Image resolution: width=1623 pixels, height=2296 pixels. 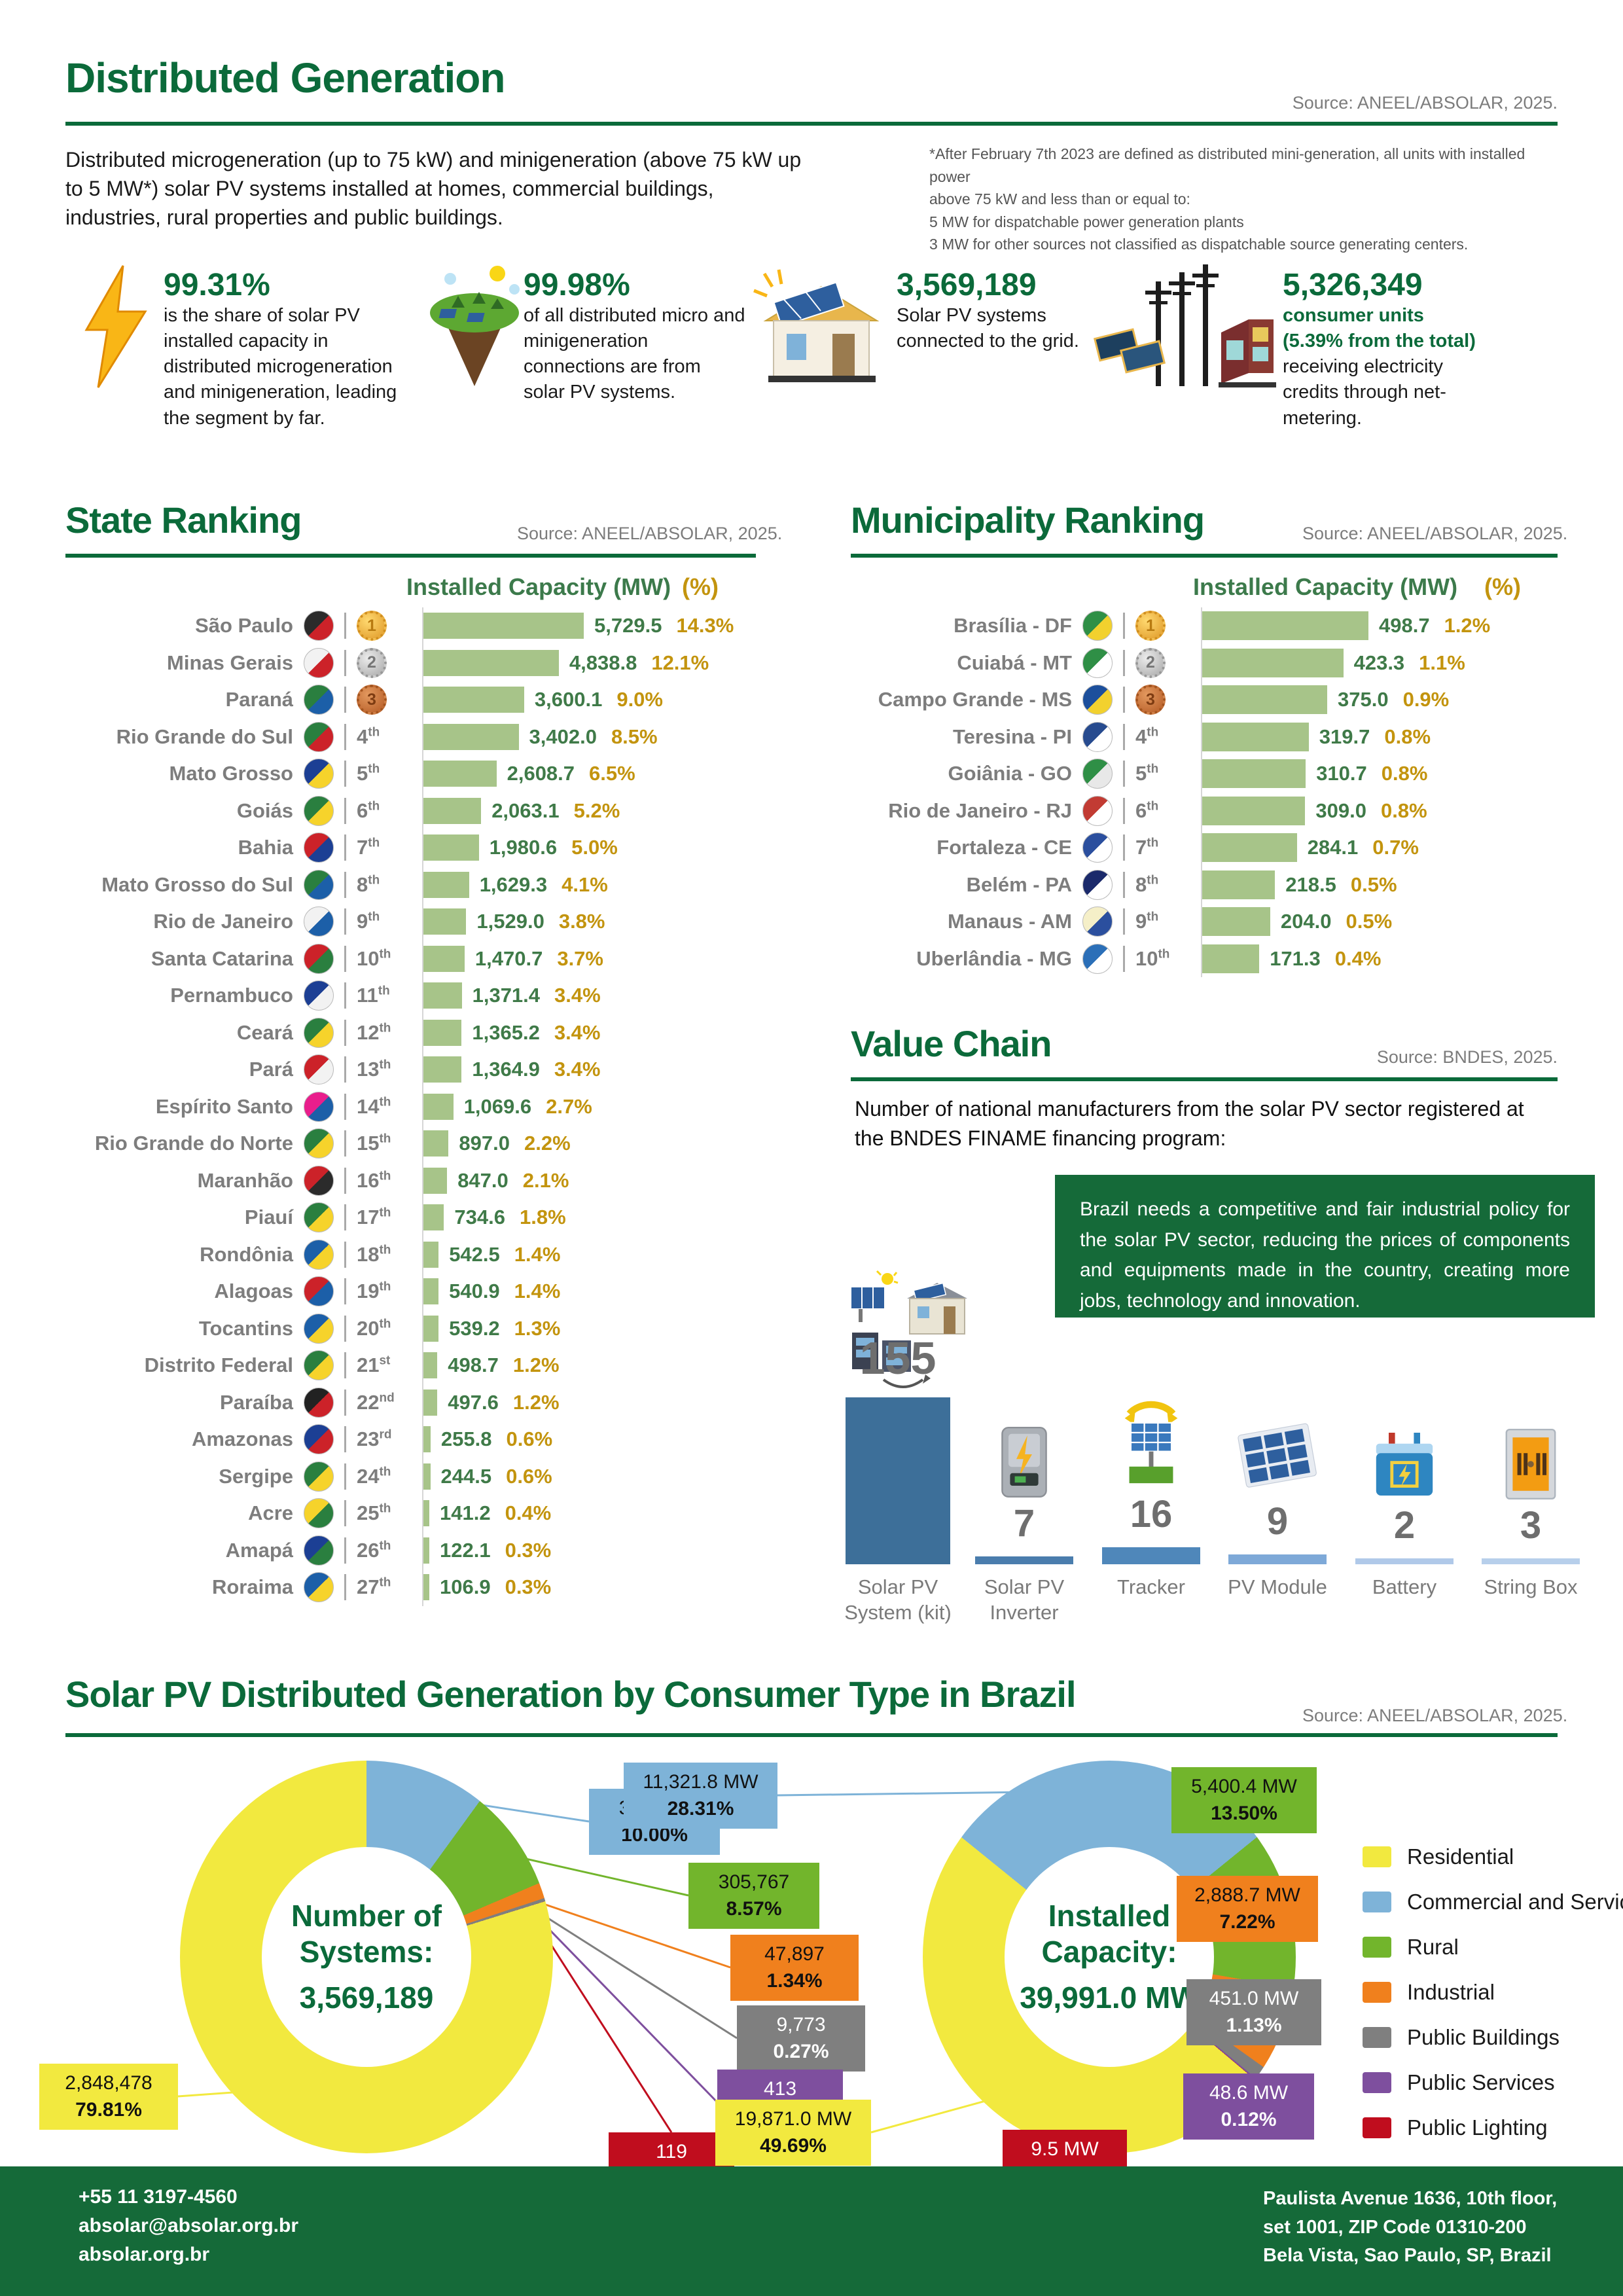 I want to click on rank-cell: 1, so click(x=1168, y=626).